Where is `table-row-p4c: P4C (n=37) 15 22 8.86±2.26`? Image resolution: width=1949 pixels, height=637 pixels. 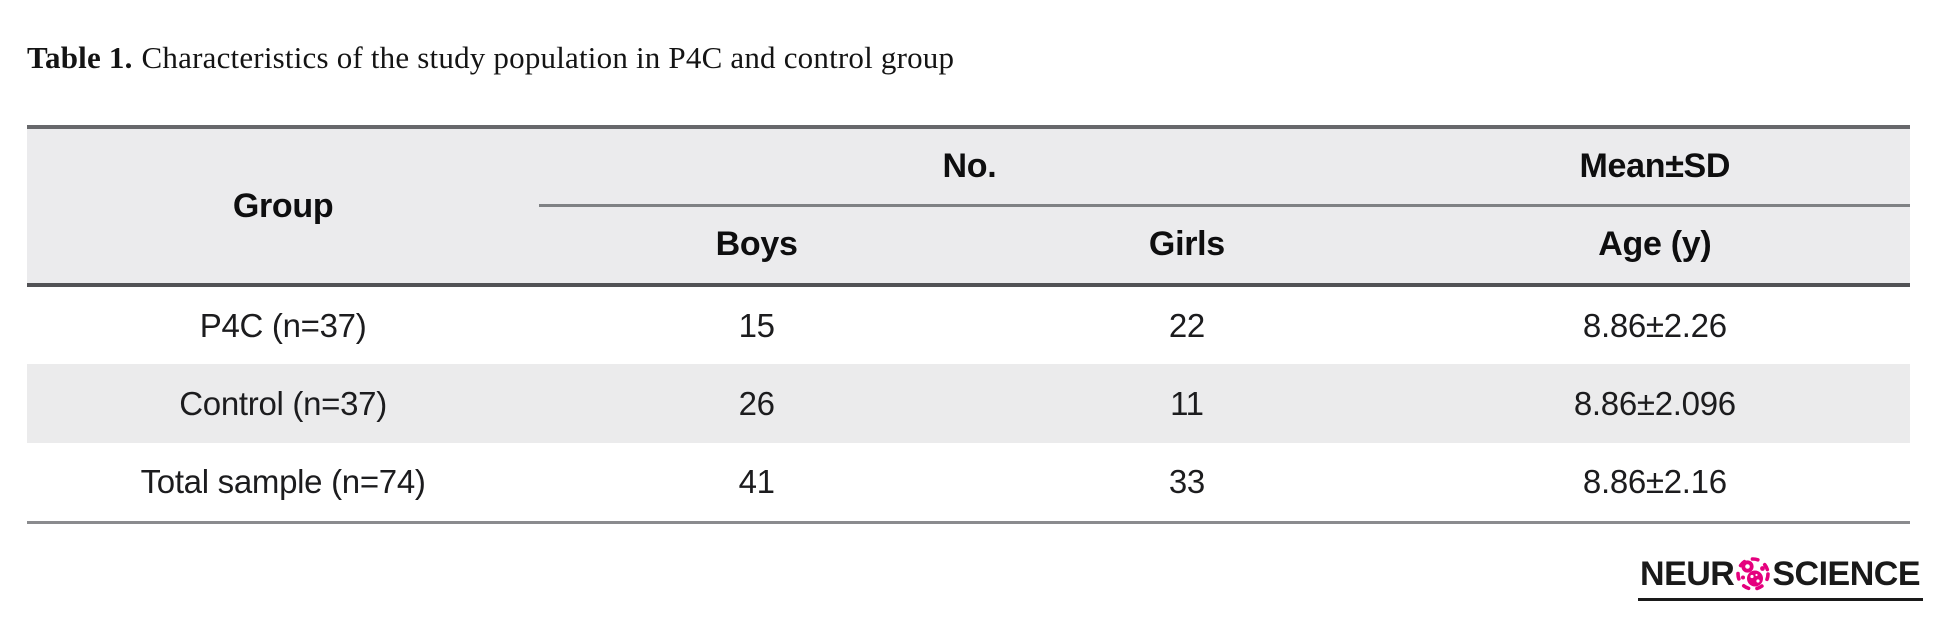
table-row-p4c: P4C (n=37) 15 22 8.86±2.26 is located at coordinates (968, 324).